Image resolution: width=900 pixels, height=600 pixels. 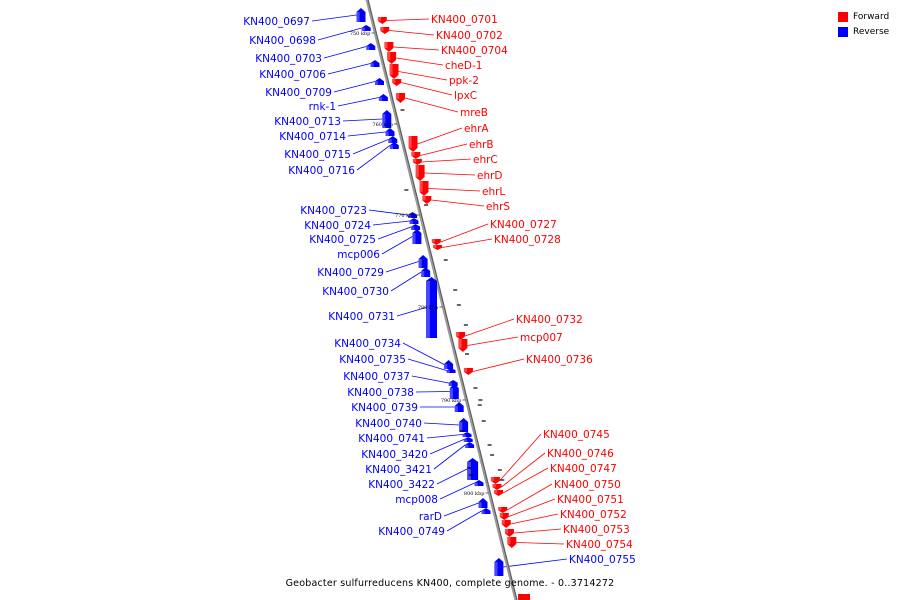 I want to click on gene-label-kn400-0753: KN400_0753, so click(x=596, y=530).